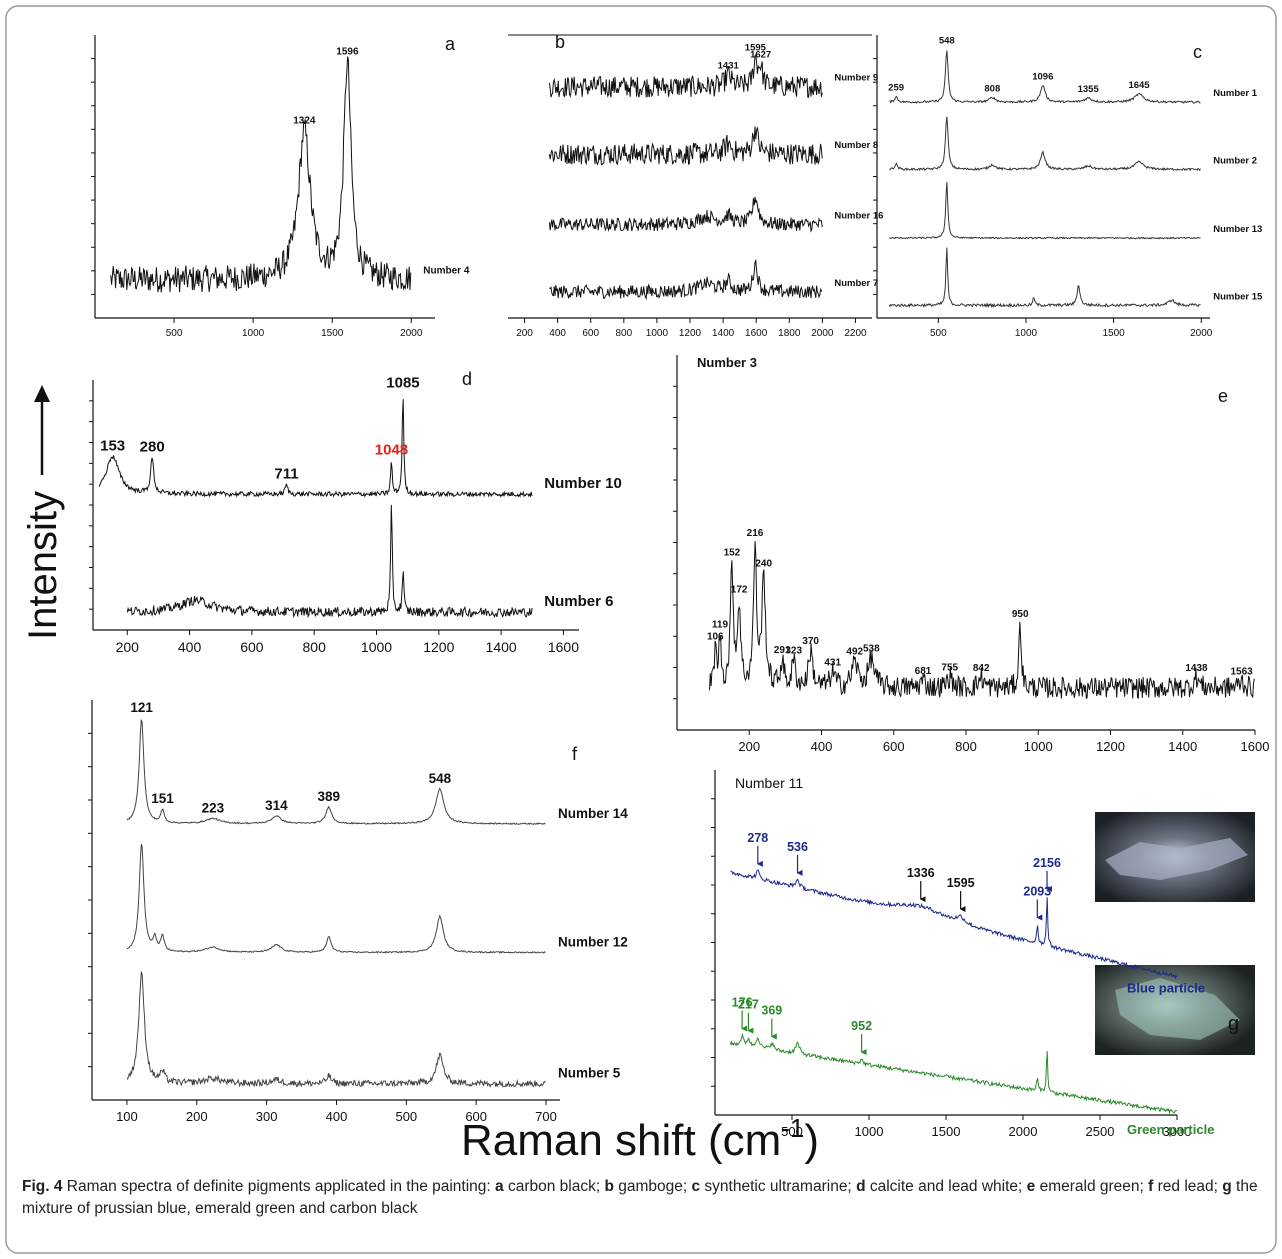 This screenshot has width=1282, height=1259. What do you see at coordinates (1227, 1186) in the screenshot?
I see `caption-segment: g` at bounding box center [1227, 1186].